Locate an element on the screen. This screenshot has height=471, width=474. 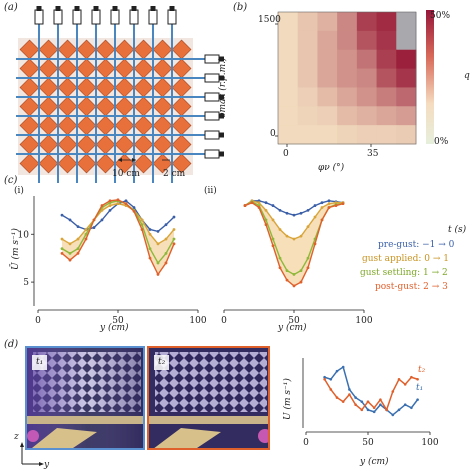
axis-arrows is located at coordinates (32, 454).